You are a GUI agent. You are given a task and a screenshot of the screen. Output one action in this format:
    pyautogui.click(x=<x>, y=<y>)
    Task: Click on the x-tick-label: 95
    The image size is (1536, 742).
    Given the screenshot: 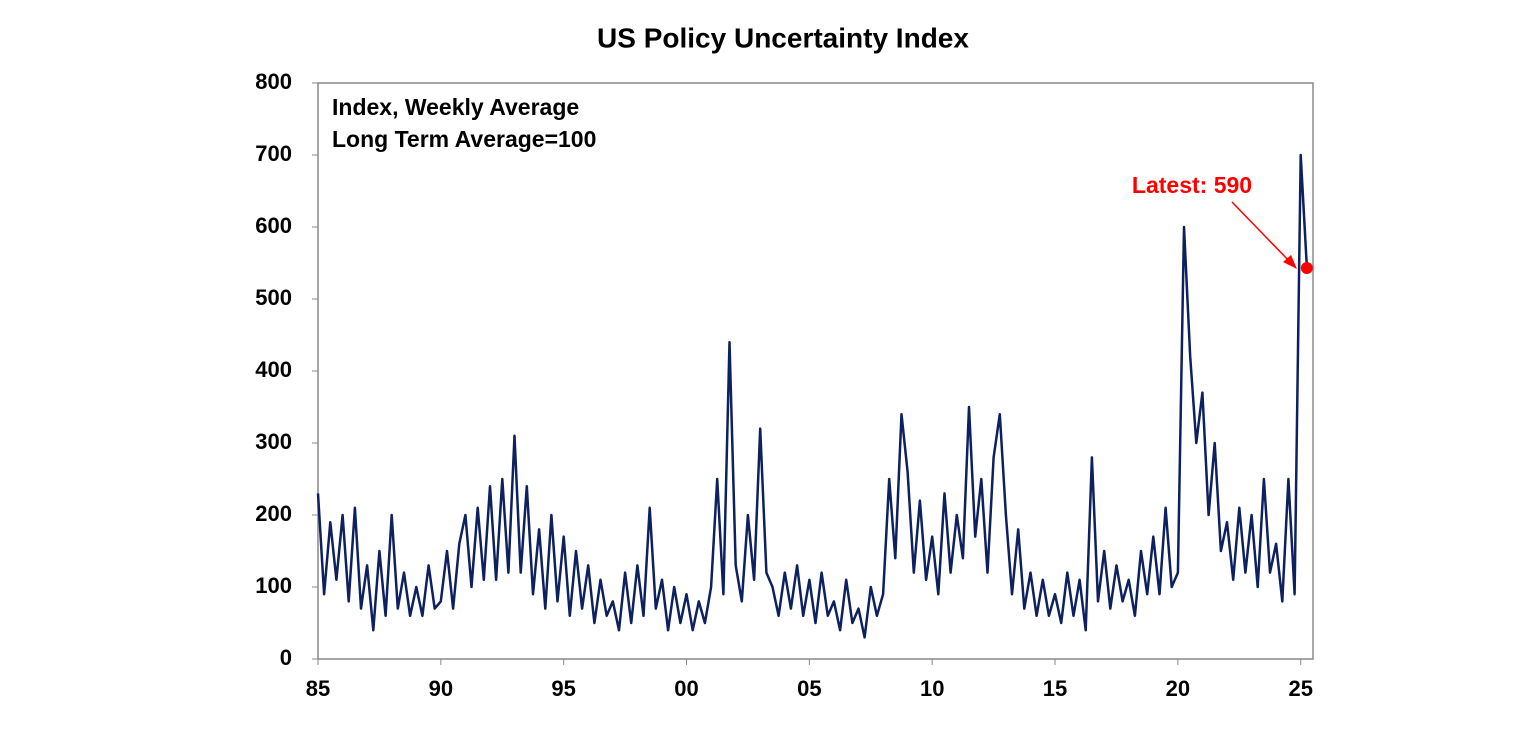 What is the action you would take?
    pyautogui.click(x=563, y=688)
    